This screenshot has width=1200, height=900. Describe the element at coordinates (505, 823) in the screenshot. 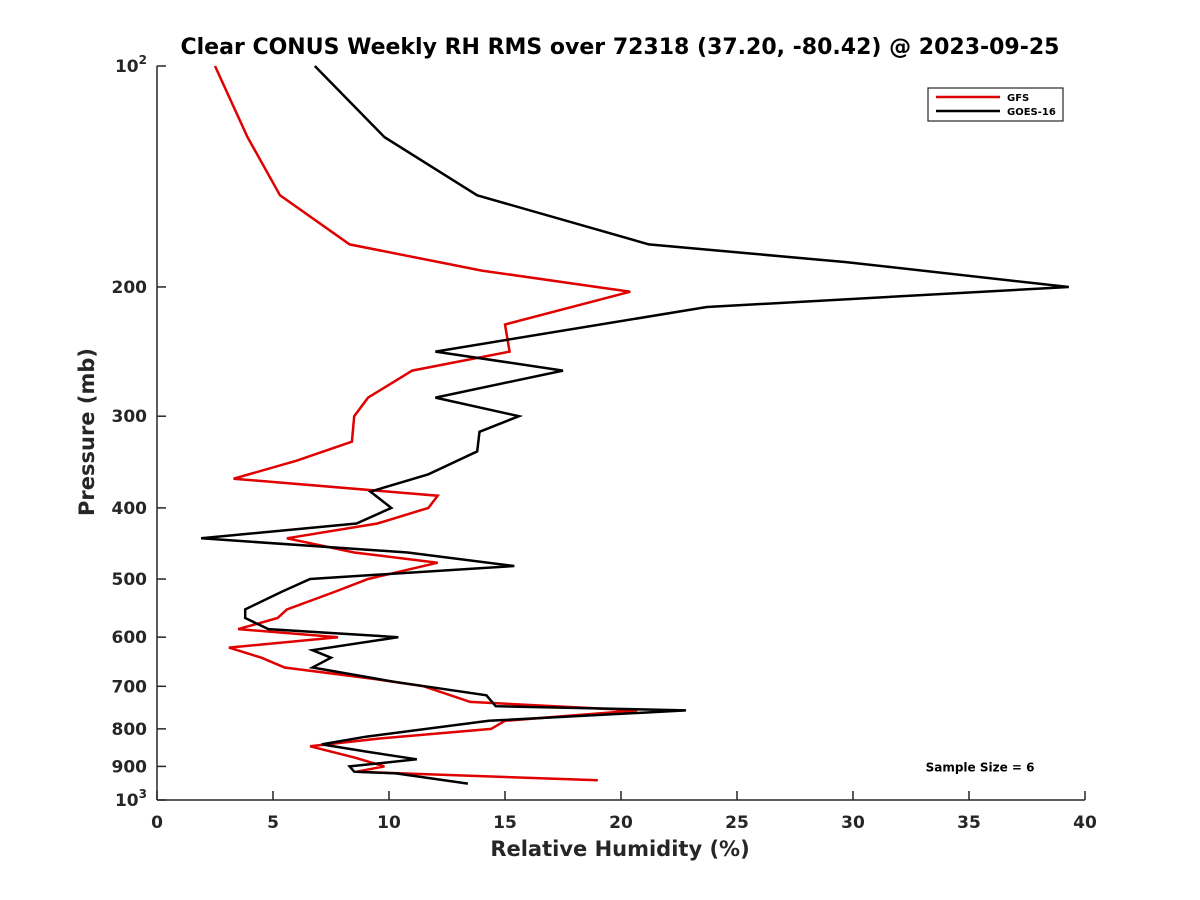

I see `x-tick-label-15: 15` at that location.